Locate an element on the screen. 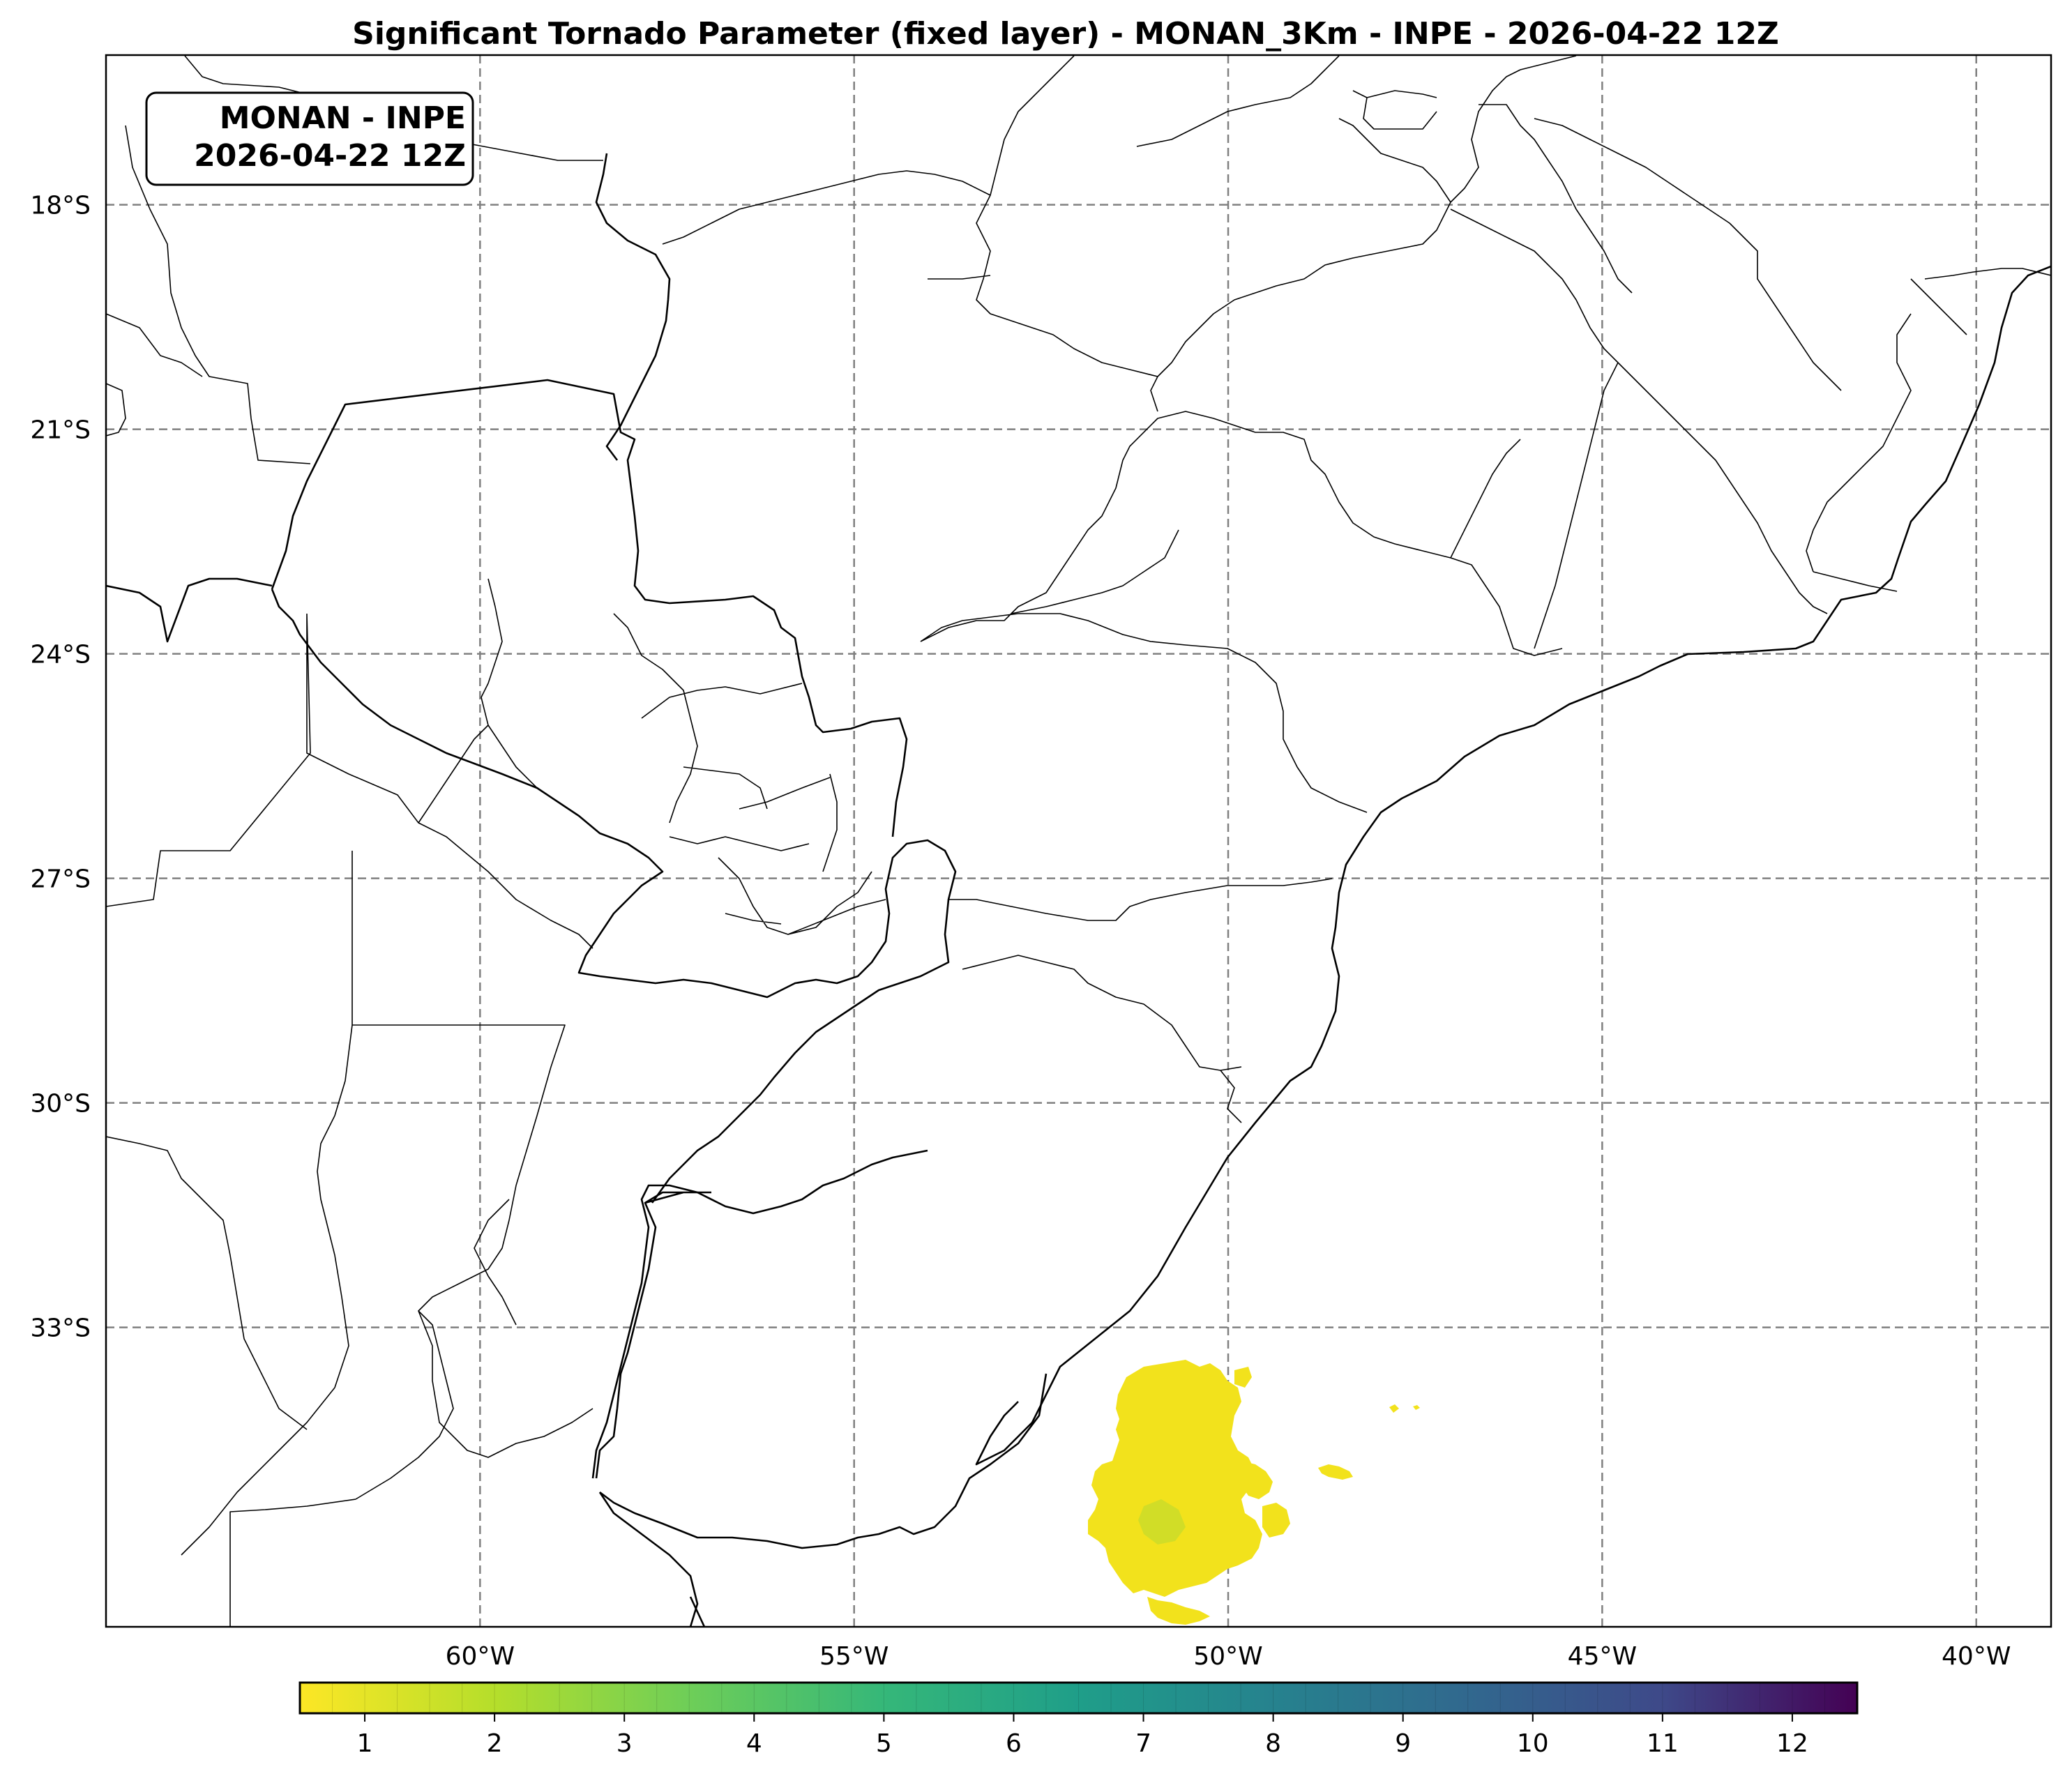  badge-model-label: MONAN - INPE is located at coordinates (343, 118).